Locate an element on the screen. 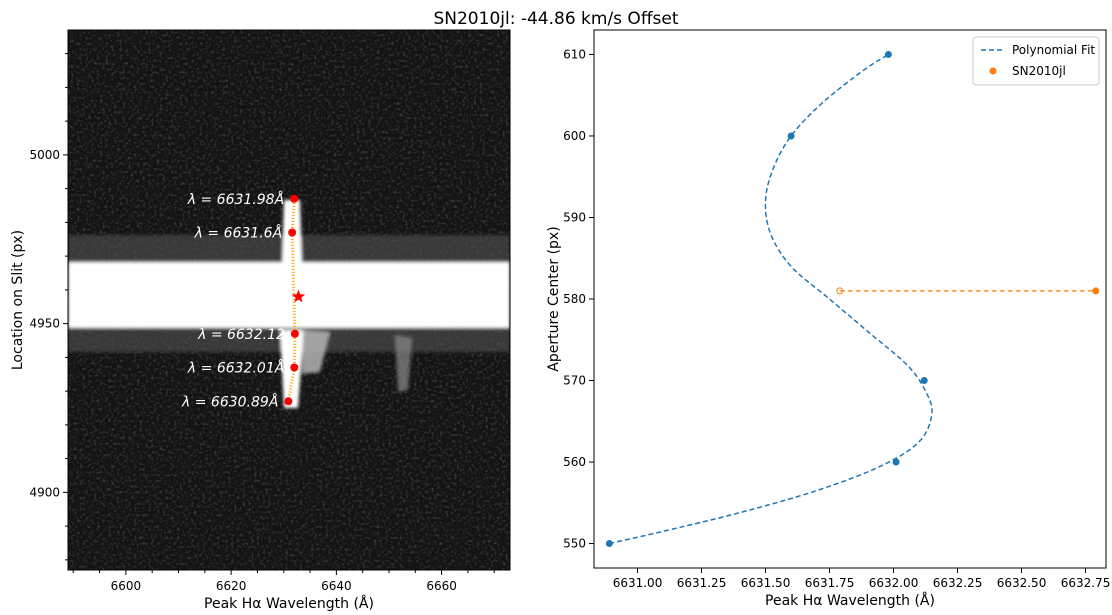 The width and height of the screenshot is (1112, 615). right-y-tick-label: 590 is located at coordinates (574, 217).